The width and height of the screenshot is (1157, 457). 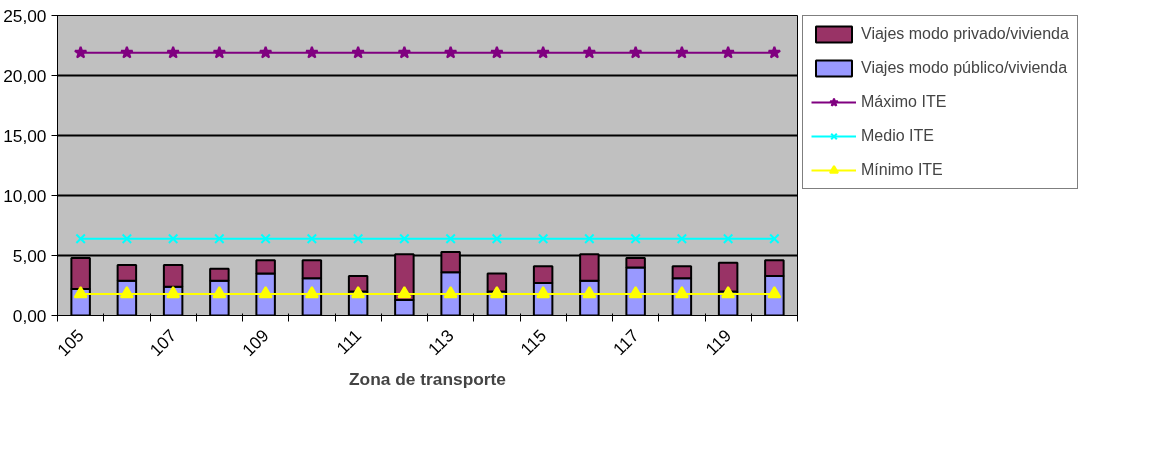 I want to click on legend-label: Medio ITE, so click(x=897, y=136).